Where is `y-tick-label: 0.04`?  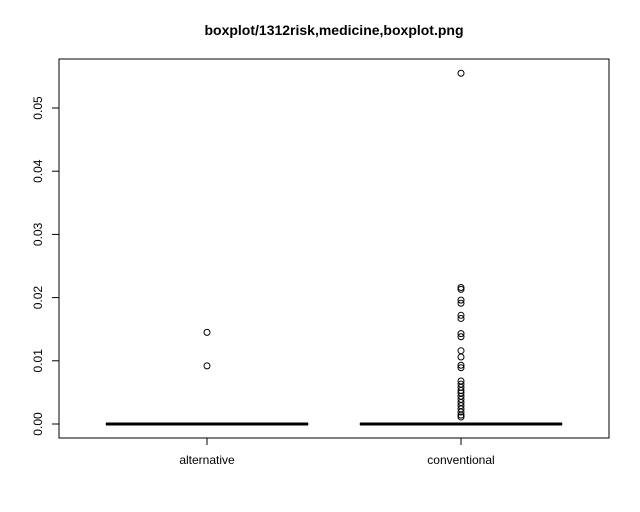 y-tick-label: 0.04 is located at coordinates (38, 171).